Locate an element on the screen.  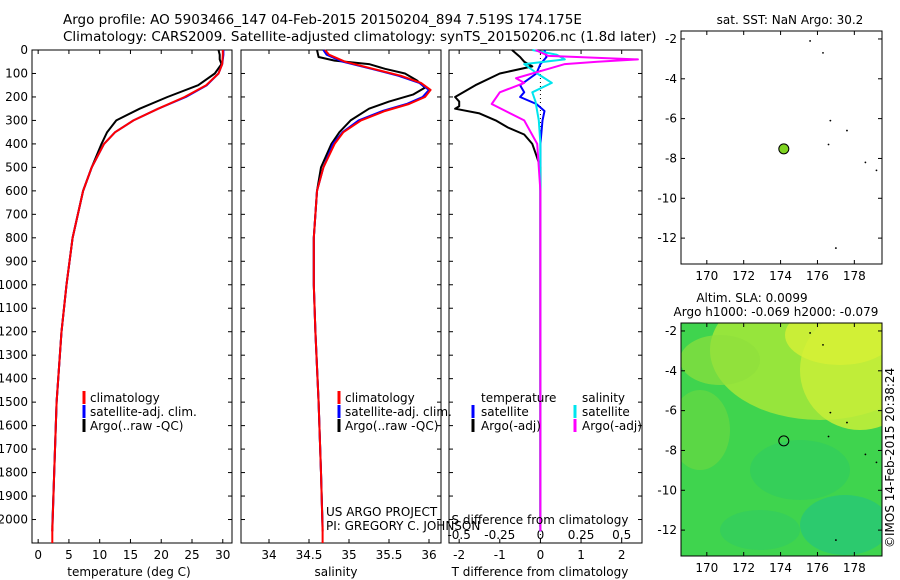
sst-map-frame is located at coordinates (781, 147).